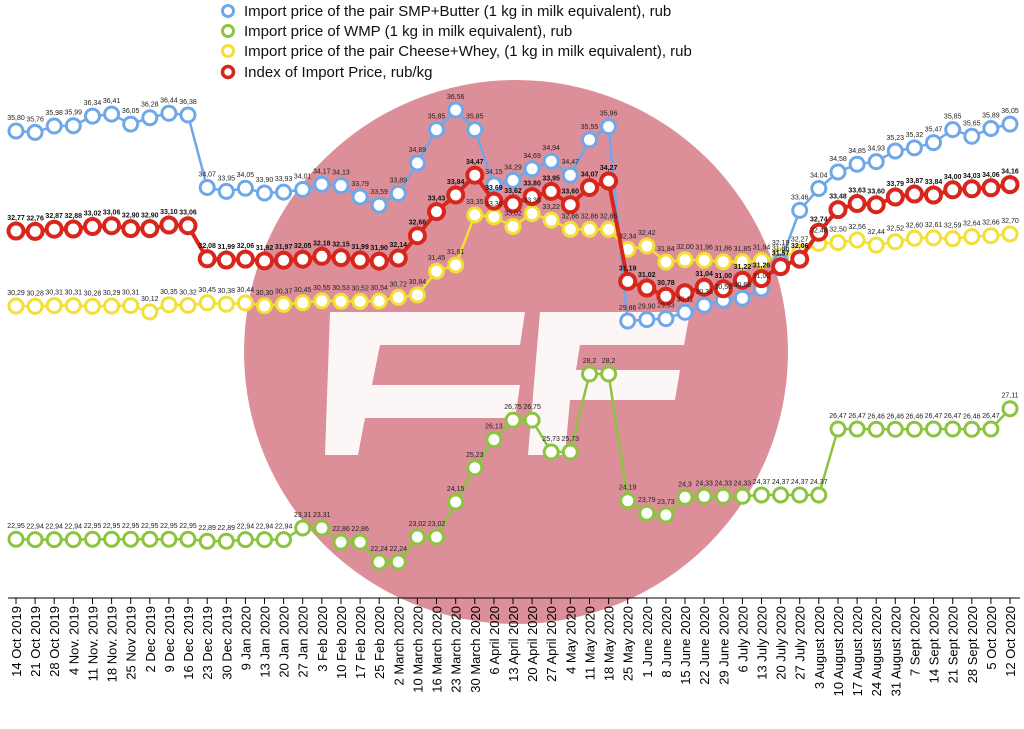 This screenshot has height=729, width=1024. I want to click on data-label-smp-butter: 35,99, so click(74, 113).